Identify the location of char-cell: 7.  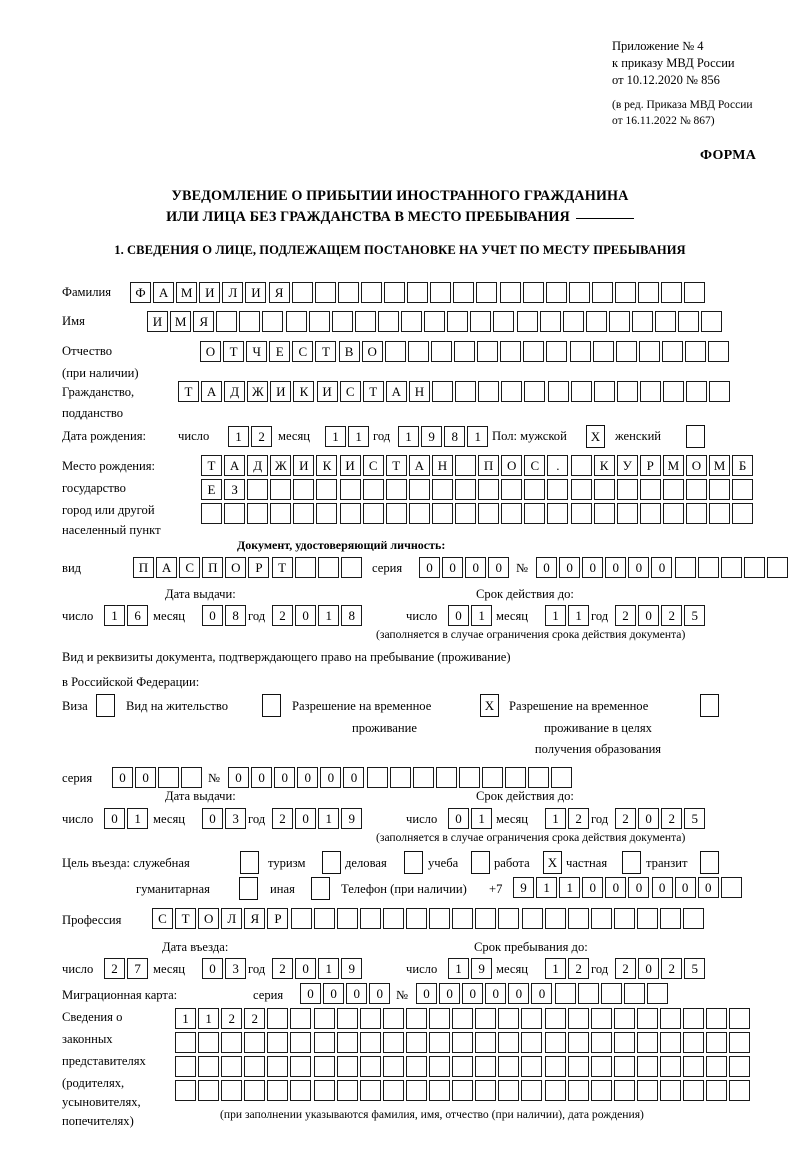
(138, 968).